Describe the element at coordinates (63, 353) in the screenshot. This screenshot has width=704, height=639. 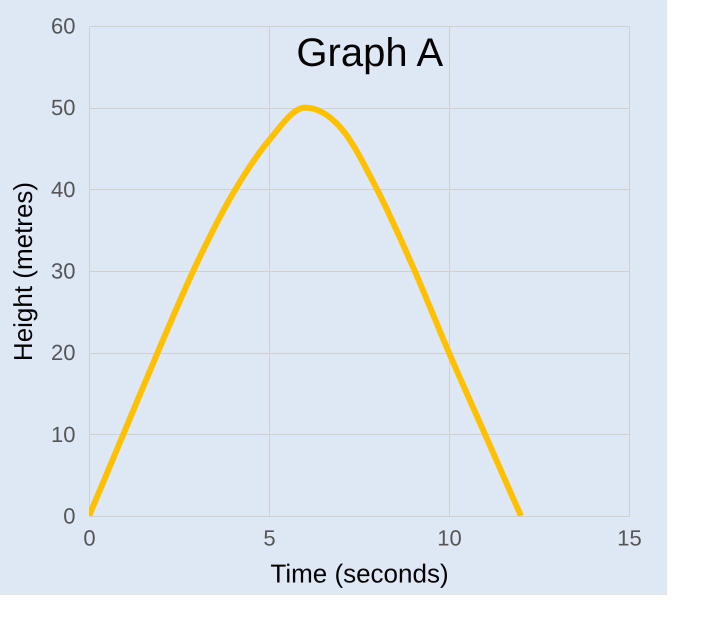
I see `y-tick-label: 20` at that location.